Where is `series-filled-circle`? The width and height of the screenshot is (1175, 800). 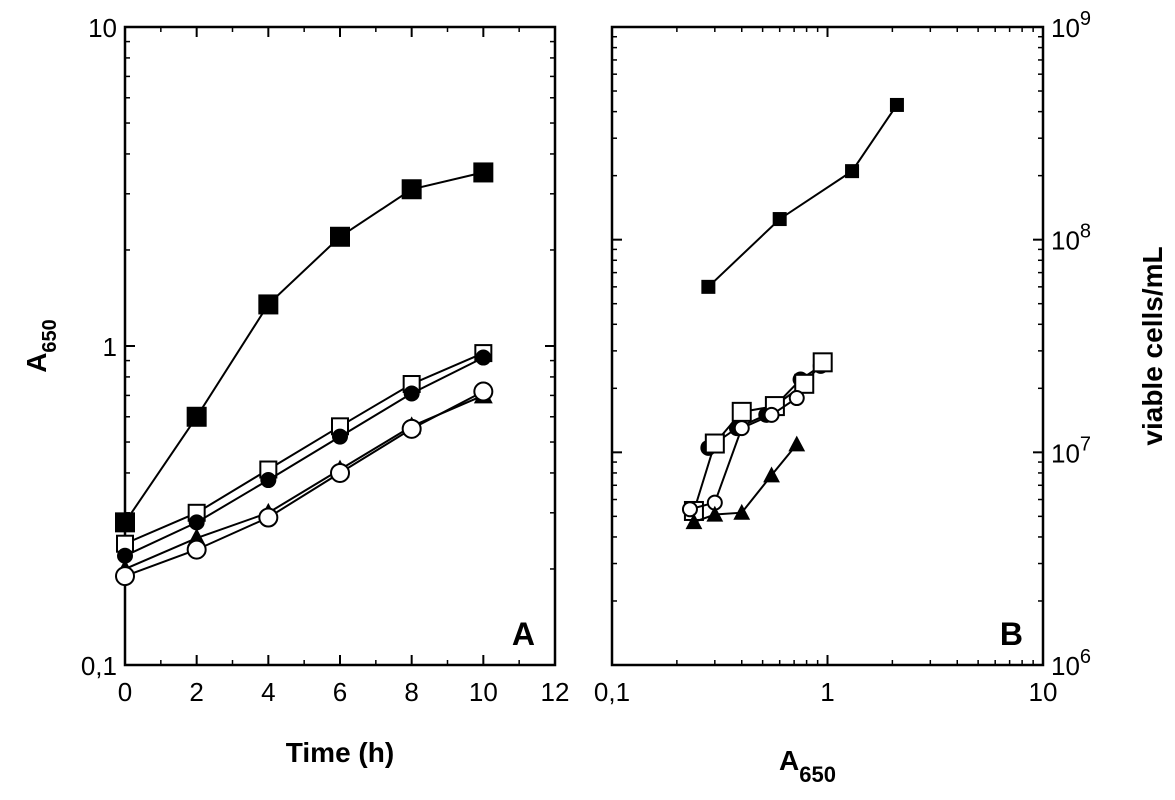
series-filled-circle is located at coordinates (304, 456).